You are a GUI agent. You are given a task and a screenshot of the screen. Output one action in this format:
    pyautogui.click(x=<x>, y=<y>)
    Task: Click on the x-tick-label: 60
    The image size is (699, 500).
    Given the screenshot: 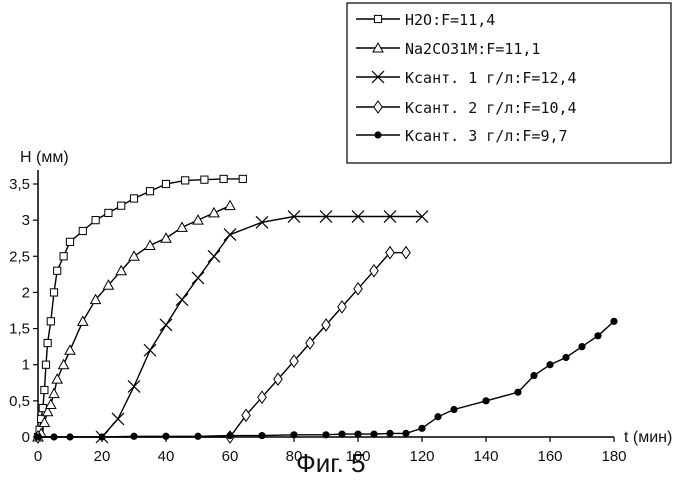 What is the action you would take?
    pyautogui.click(x=230, y=456)
    